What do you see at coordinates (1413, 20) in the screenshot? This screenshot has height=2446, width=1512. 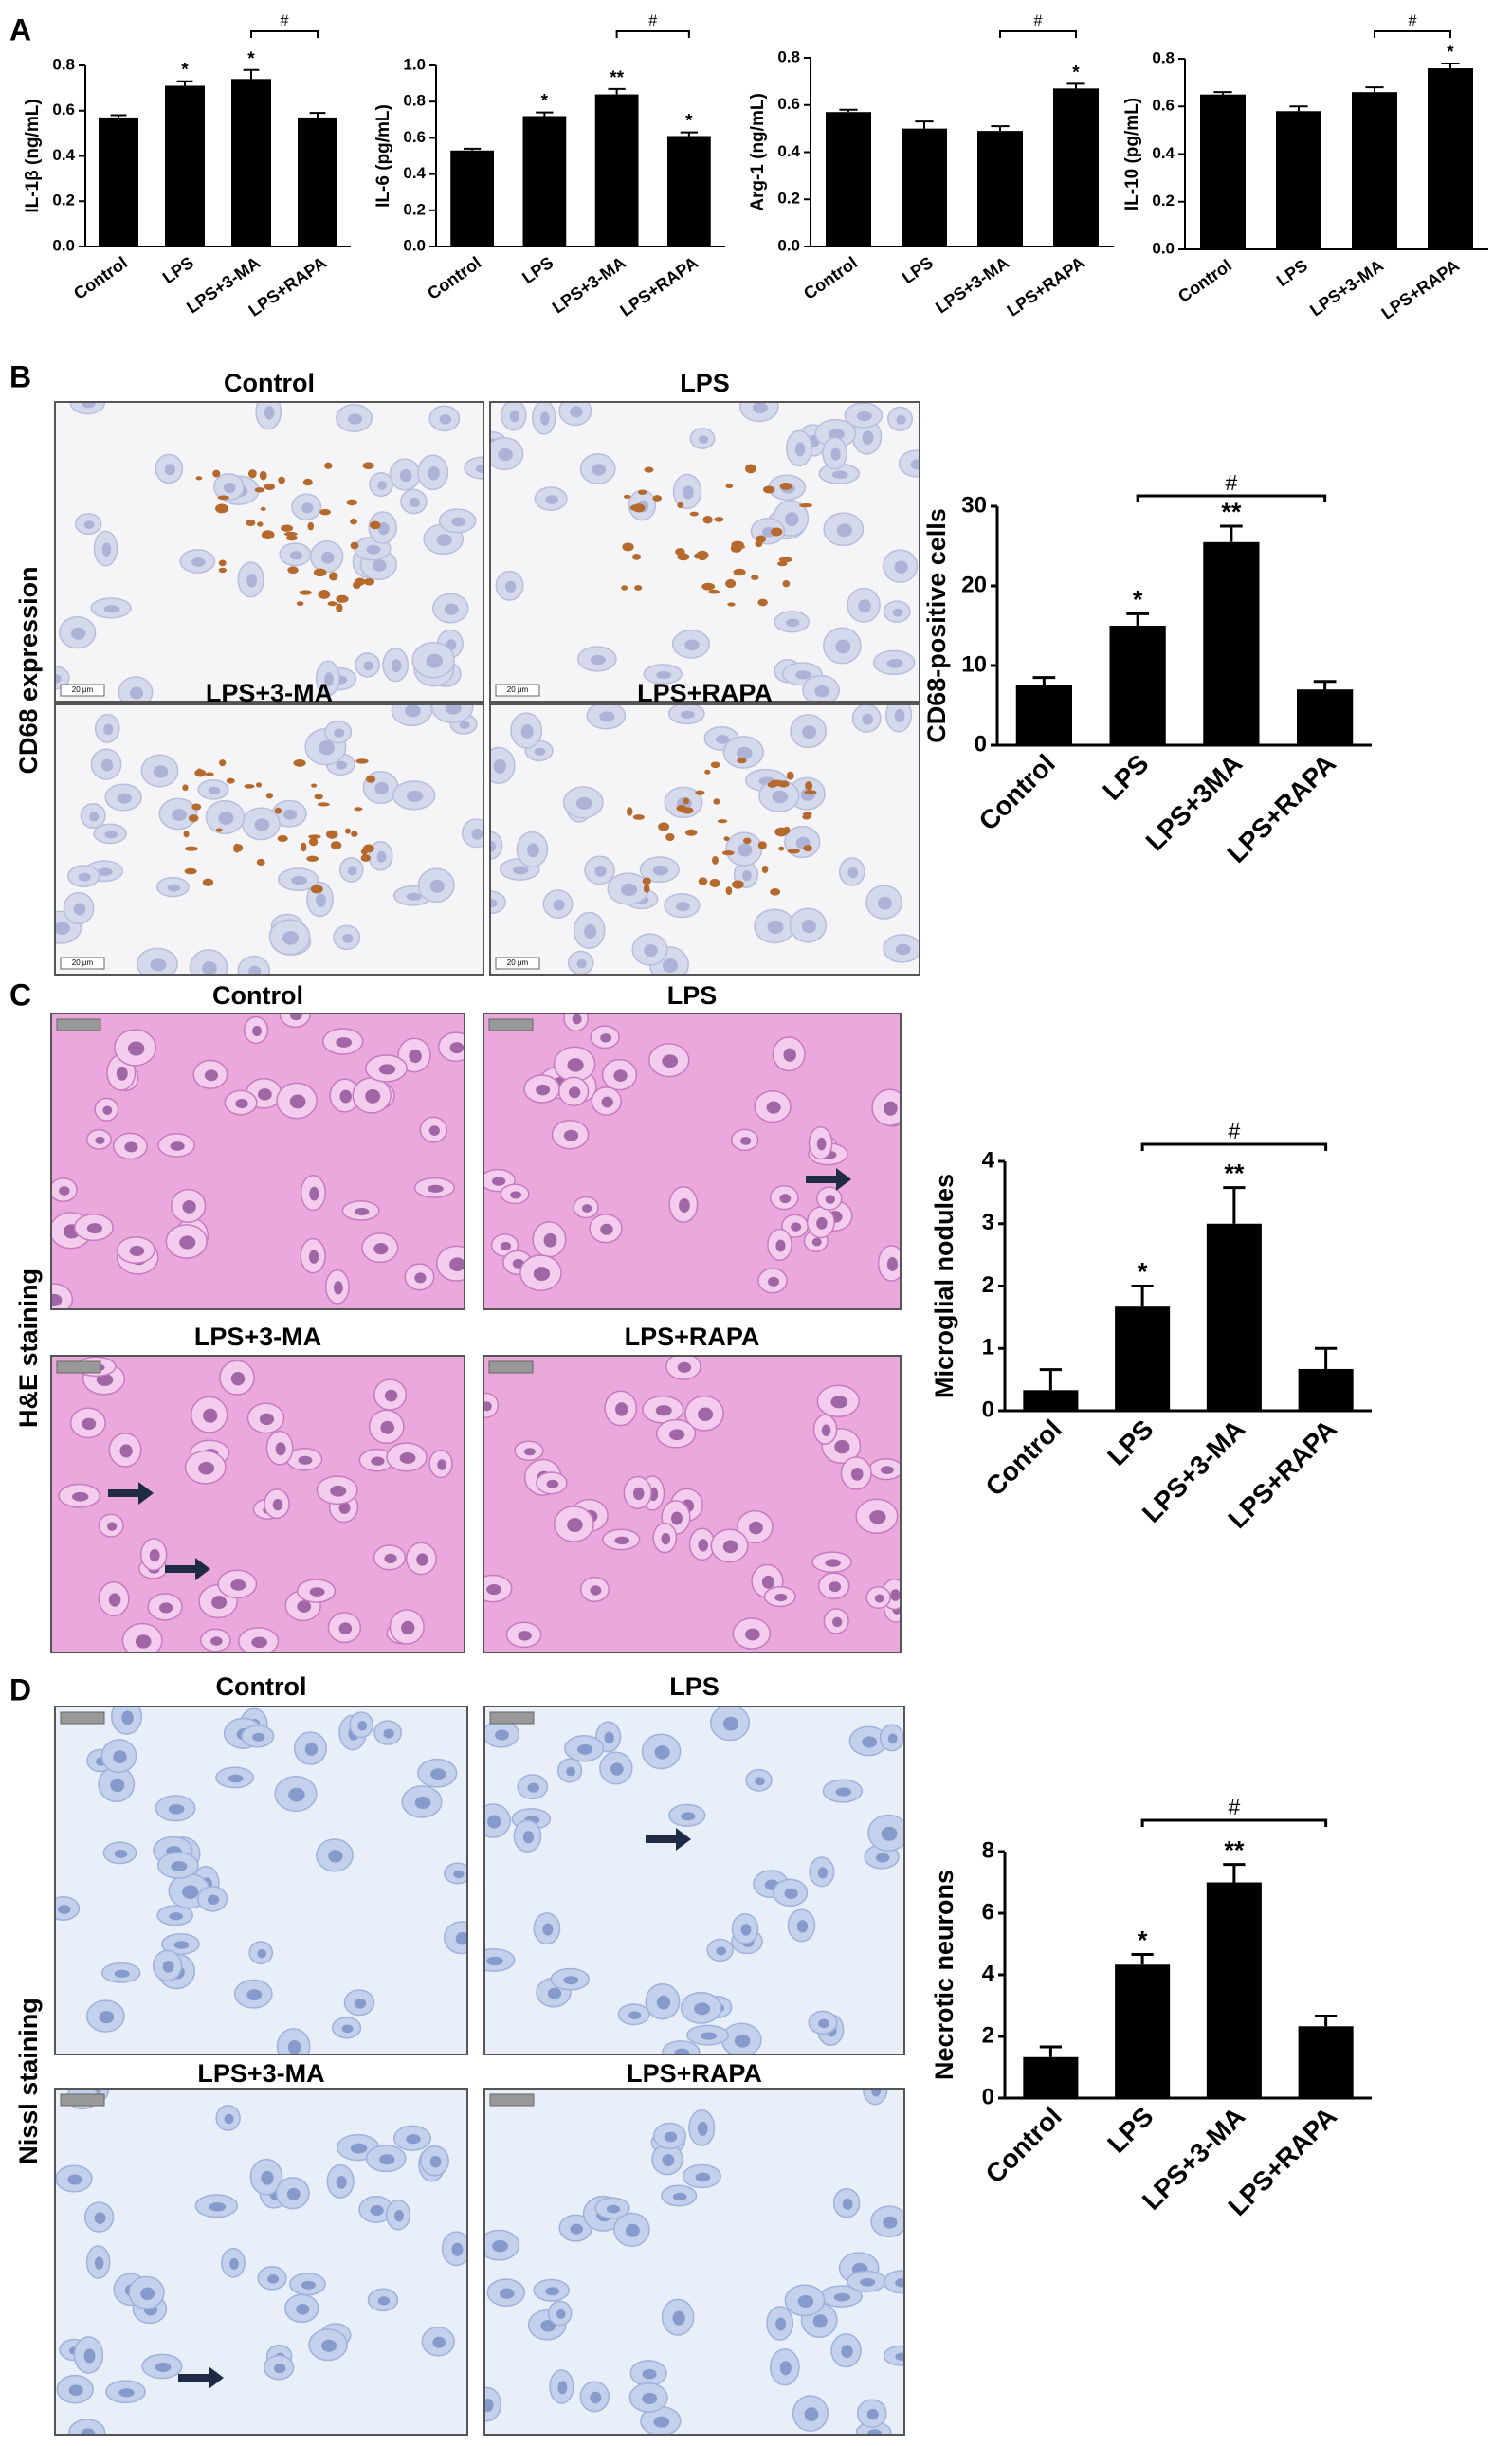 I see `bracket-label: #` at bounding box center [1413, 20].